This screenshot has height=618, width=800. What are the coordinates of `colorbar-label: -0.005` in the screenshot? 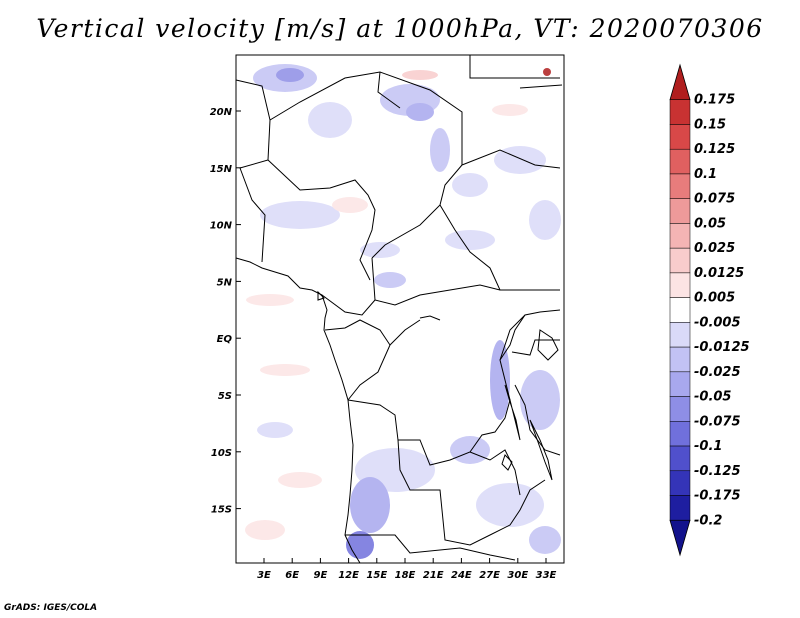 It's located at (717, 322).